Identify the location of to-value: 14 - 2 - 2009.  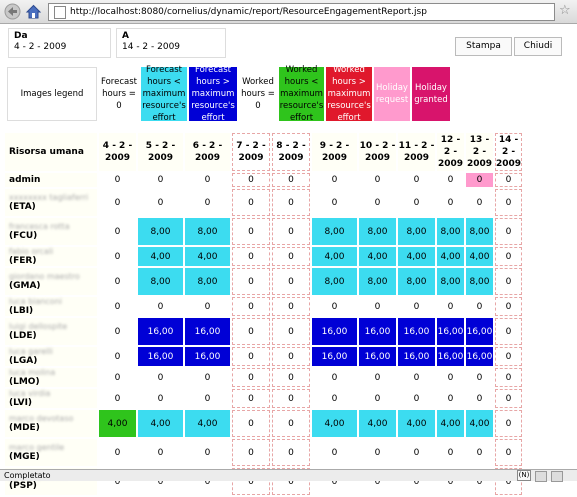
(151, 47).